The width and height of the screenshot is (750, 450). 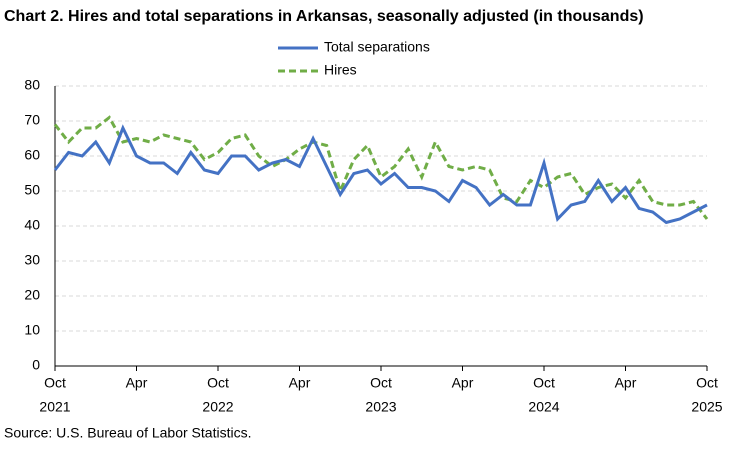 I want to click on x-year-label: 2024, so click(x=543, y=407).